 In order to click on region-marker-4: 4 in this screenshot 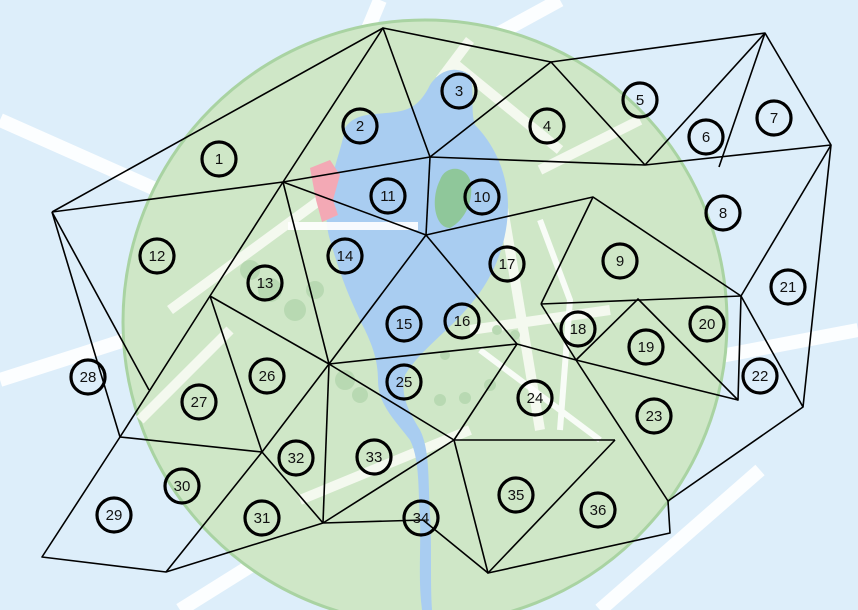, I will do `click(547, 126)`.